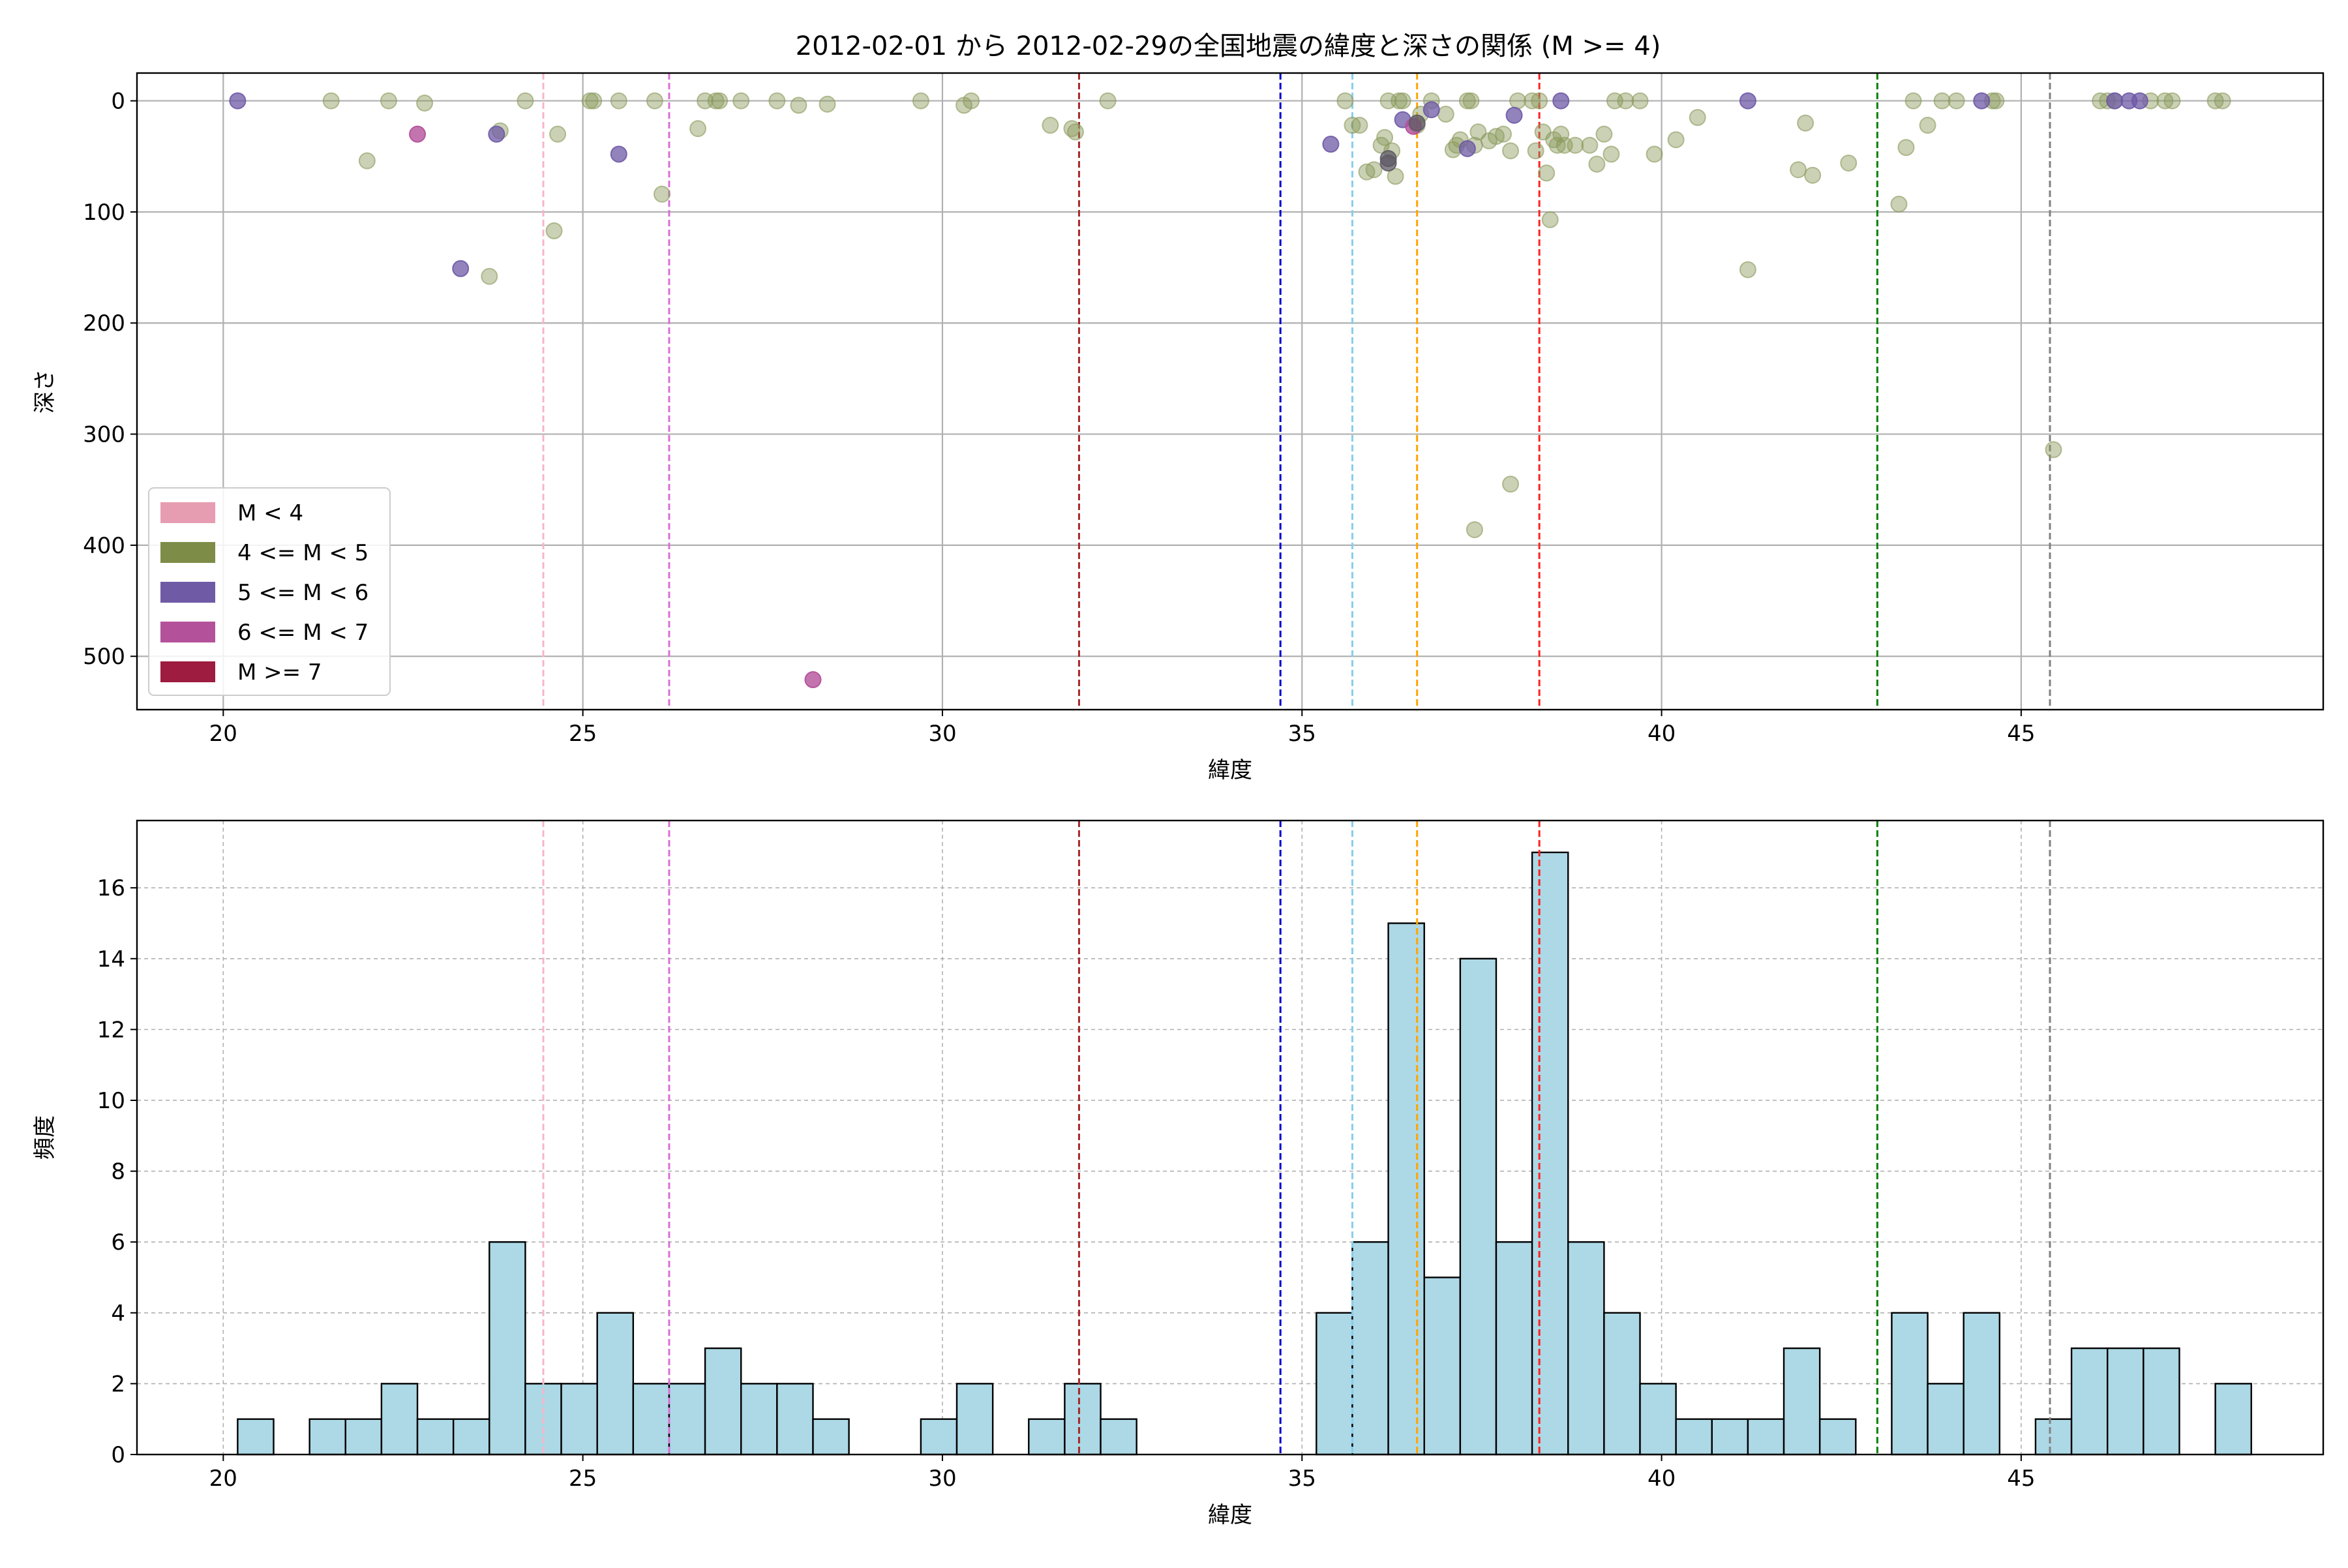  What do you see at coordinates (104, 546) in the screenshot?
I see `y-tick-label: 400` at bounding box center [104, 546].